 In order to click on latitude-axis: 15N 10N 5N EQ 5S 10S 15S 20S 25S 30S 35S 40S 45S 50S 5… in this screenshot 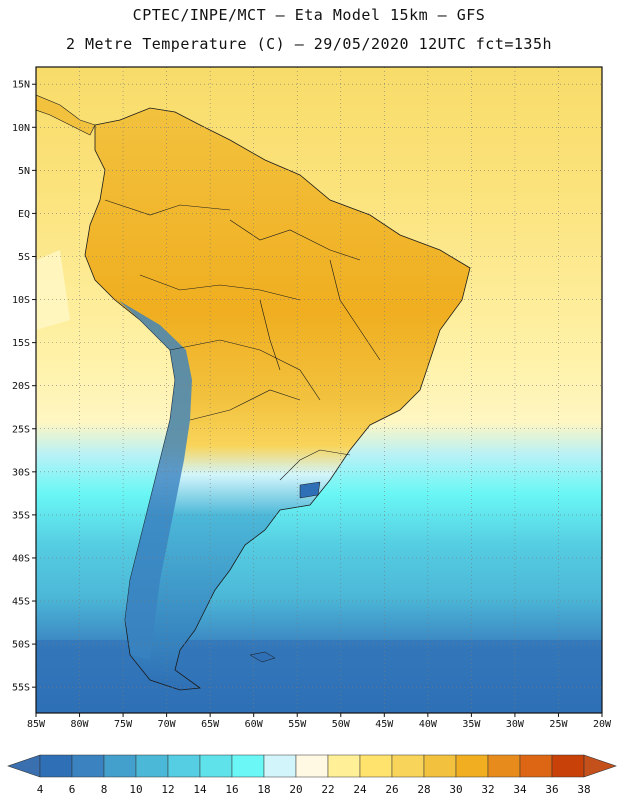, I will do `click(24, 387)`.